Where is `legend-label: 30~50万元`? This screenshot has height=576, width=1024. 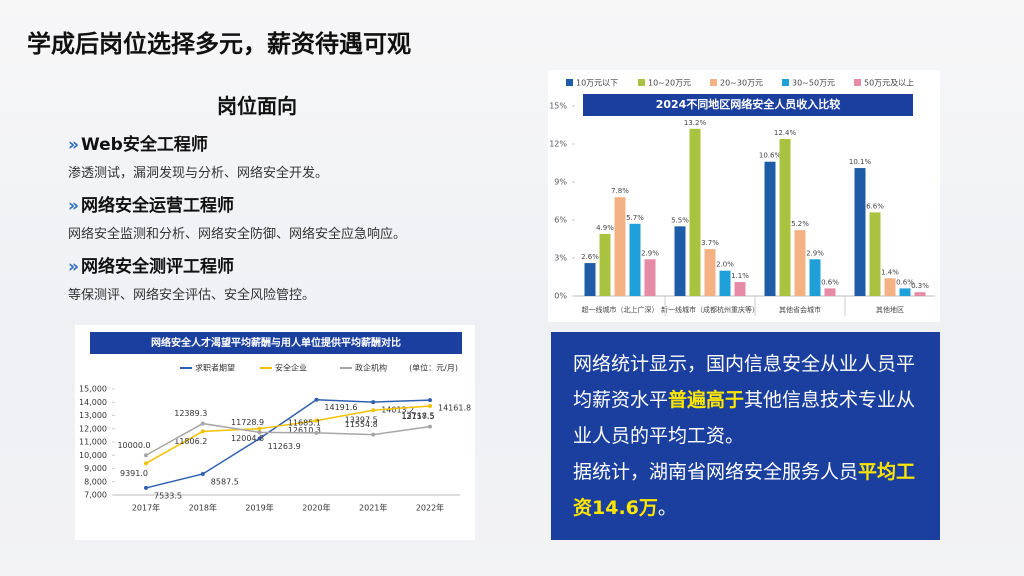 legend-label: 30~50万元 is located at coordinates (813, 83).